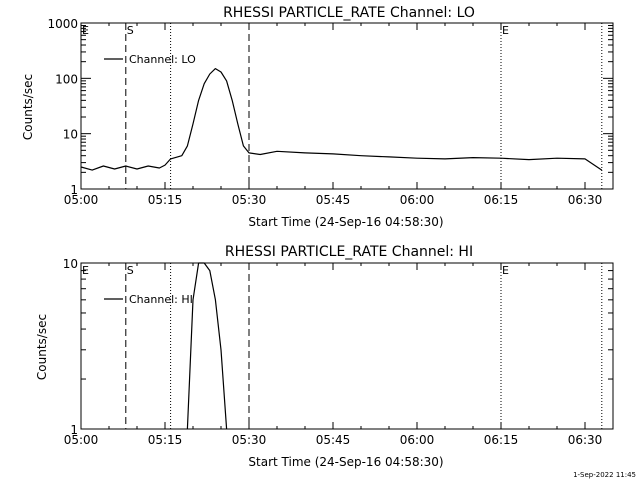  Describe the element at coordinates (28, 107) in the screenshot. I see `y-axis-label-lo: Counts/sec` at that location.